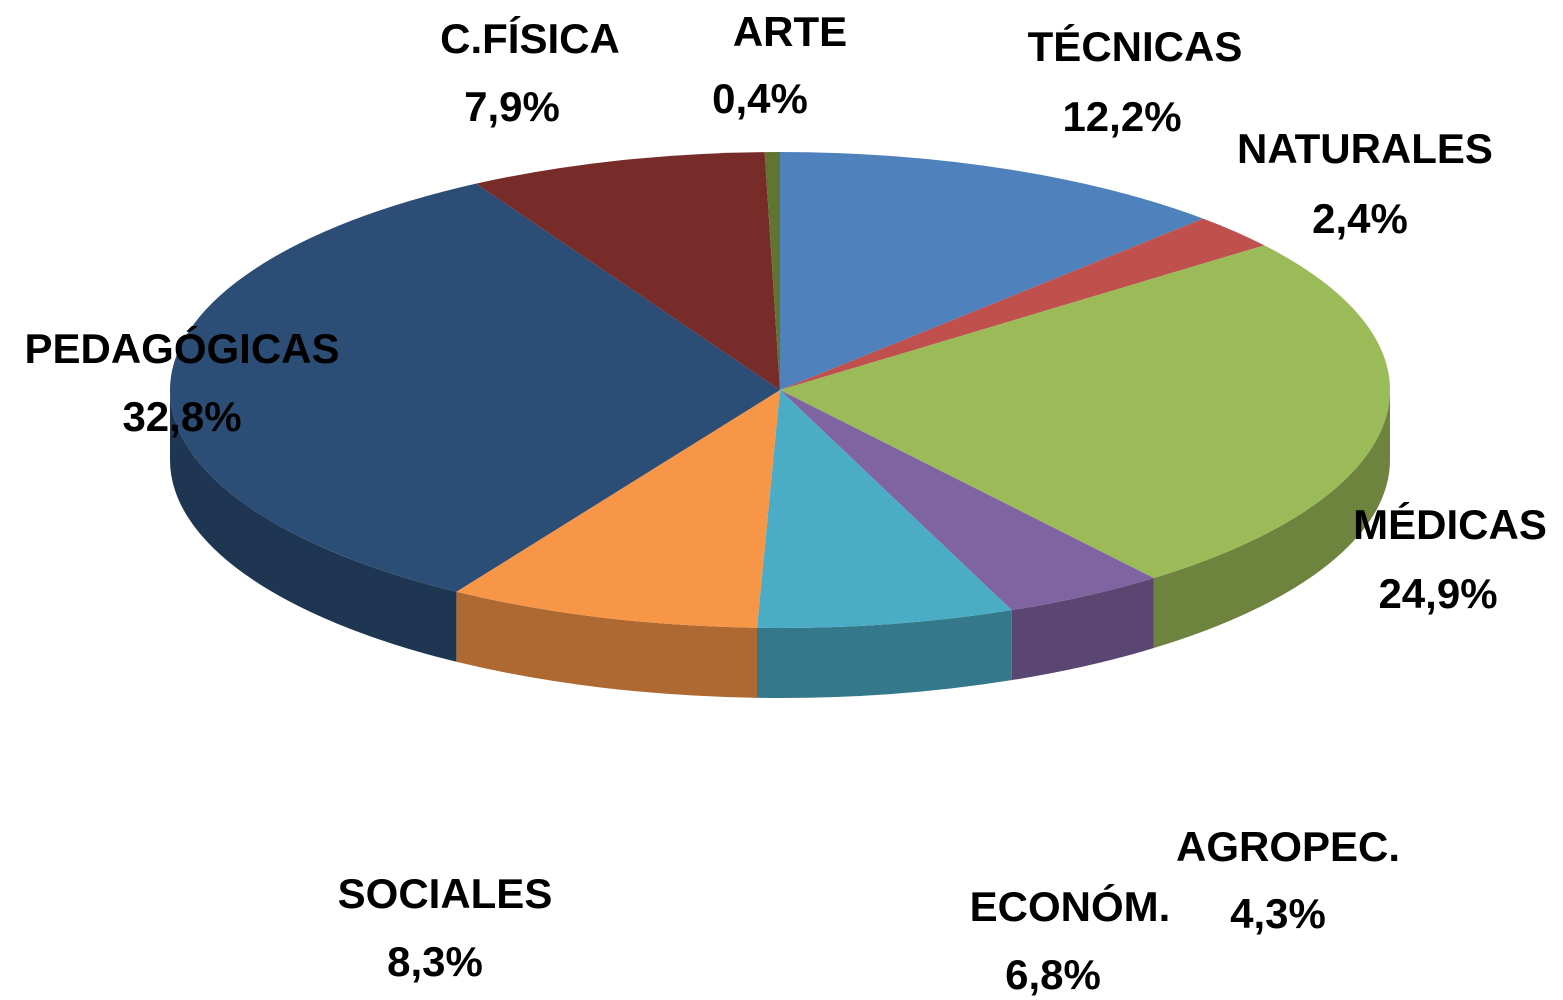 The image size is (1563, 1000). Describe the element at coordinates (1121, 116) in the screenshot. I see `value-label: 12,2%` at that location.